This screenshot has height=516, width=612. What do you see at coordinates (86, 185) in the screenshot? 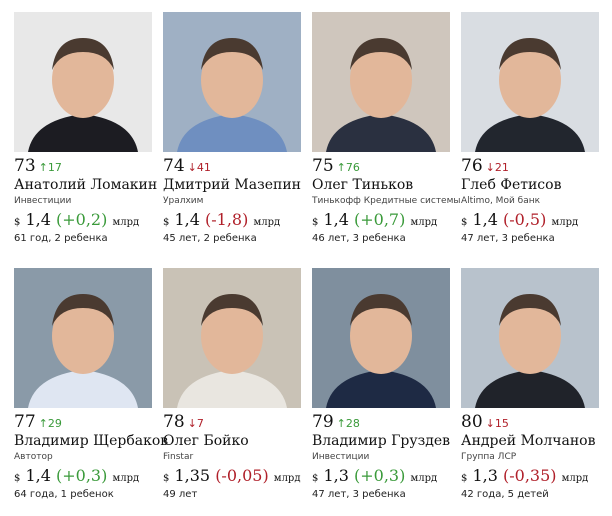
I see `name: Анатолий Ломакин` at bounding box center [86, 185].